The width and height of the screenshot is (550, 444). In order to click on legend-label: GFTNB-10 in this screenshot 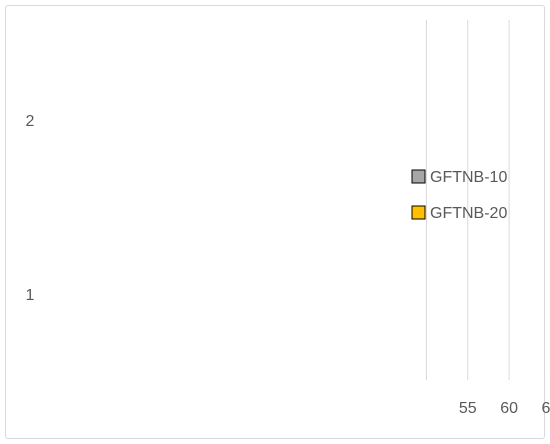, I will do `click(468, 177)`.